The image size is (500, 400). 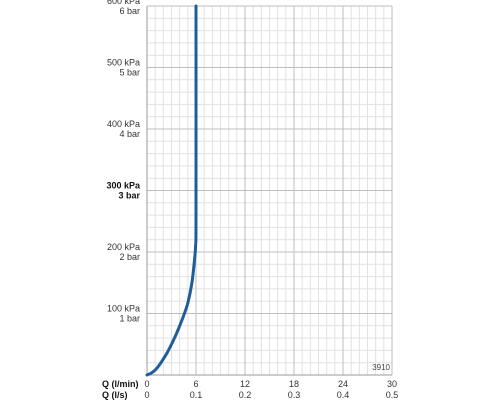 What do you see at coordinates (123, 3) in the screenshot?
I see `y-tick-label-kpa: 600 kPa` at bounding box center [123, 3].